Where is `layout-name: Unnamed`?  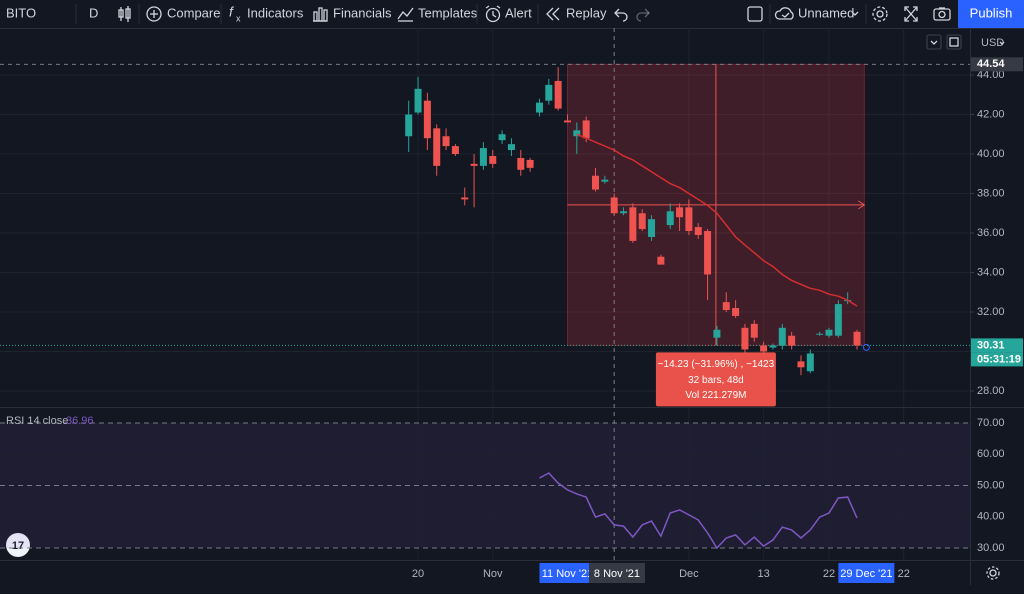
layout-name: Unnamed is located at coordinates (826, 12).